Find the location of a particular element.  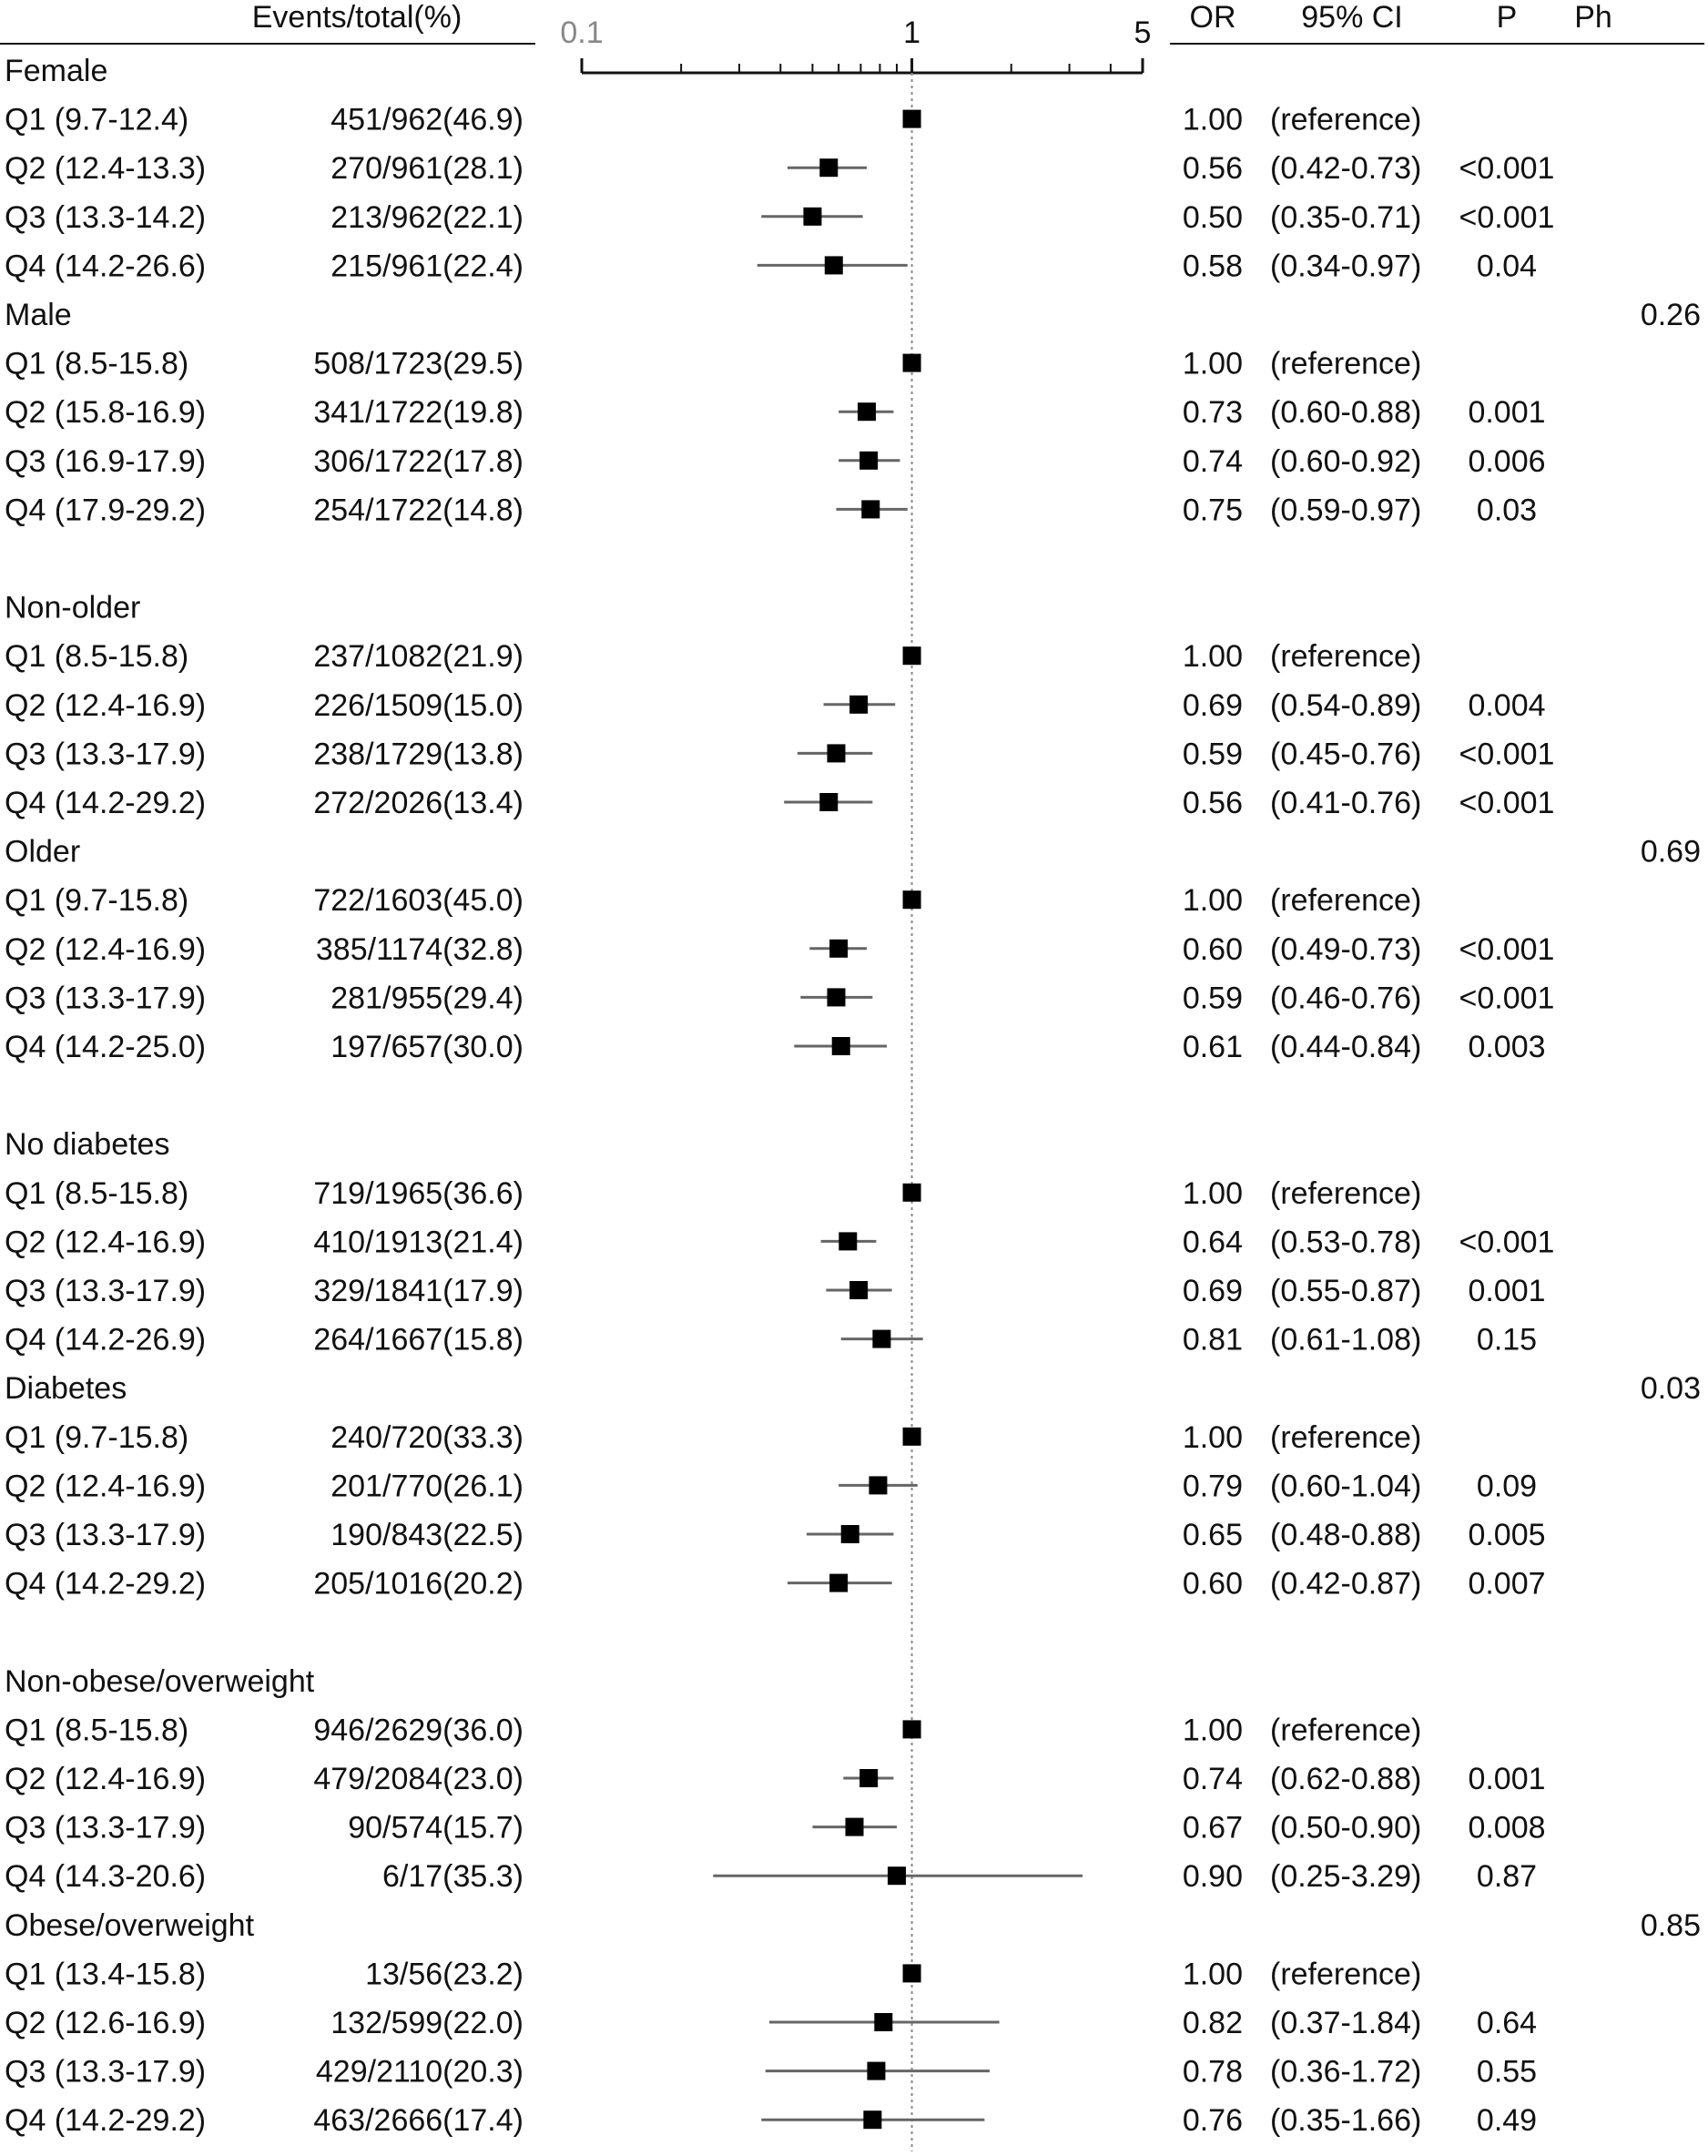

ci-value: (0.41-0.76) is located at coordinates (1346, 803).